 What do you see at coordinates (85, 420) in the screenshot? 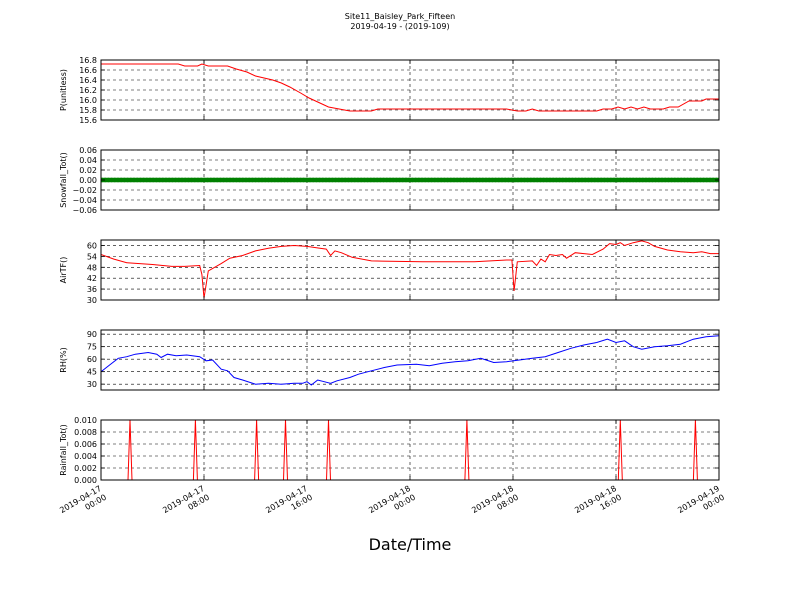
I see `y-tick-label: 0.010` at bounding box center [85, 420].